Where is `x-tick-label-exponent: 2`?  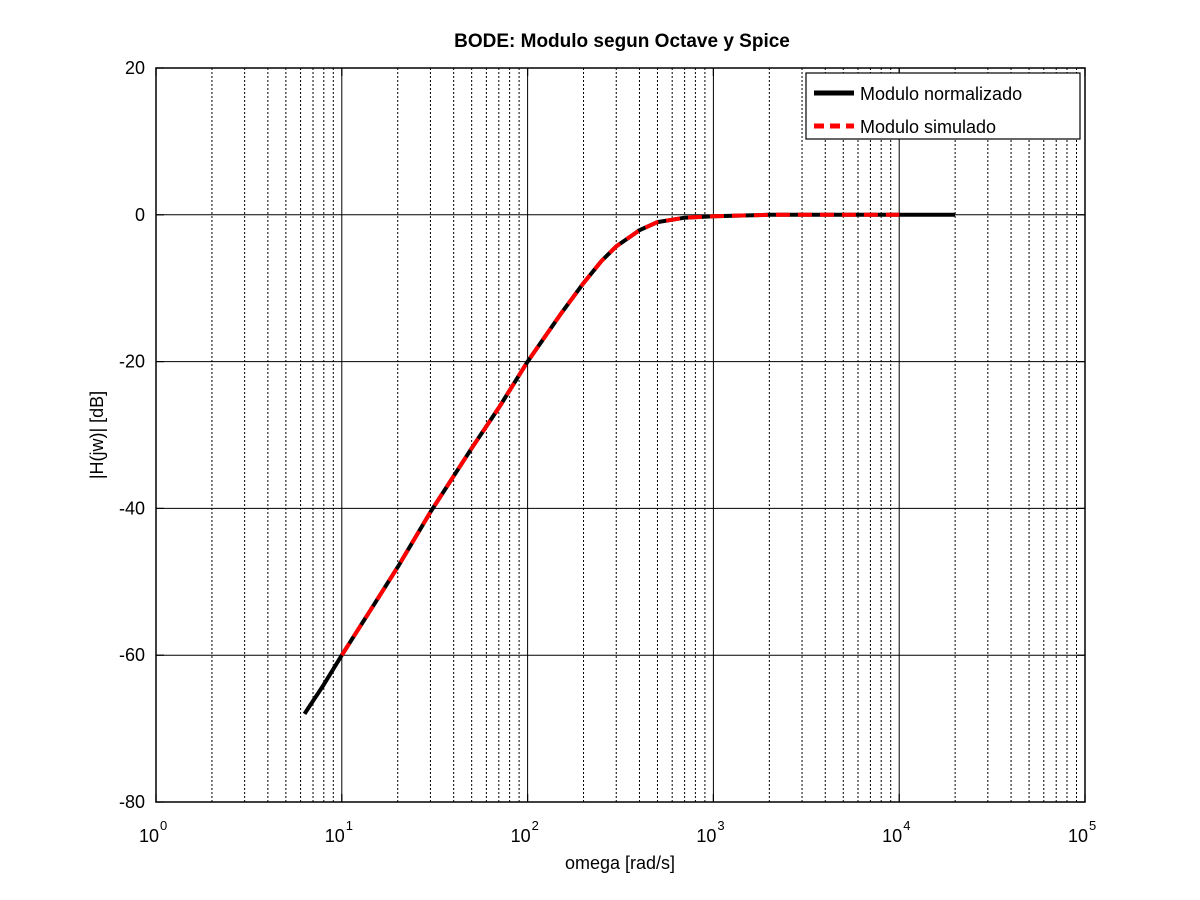
x-tick-label-exponent: 2 is located at coordinates (535, 825).